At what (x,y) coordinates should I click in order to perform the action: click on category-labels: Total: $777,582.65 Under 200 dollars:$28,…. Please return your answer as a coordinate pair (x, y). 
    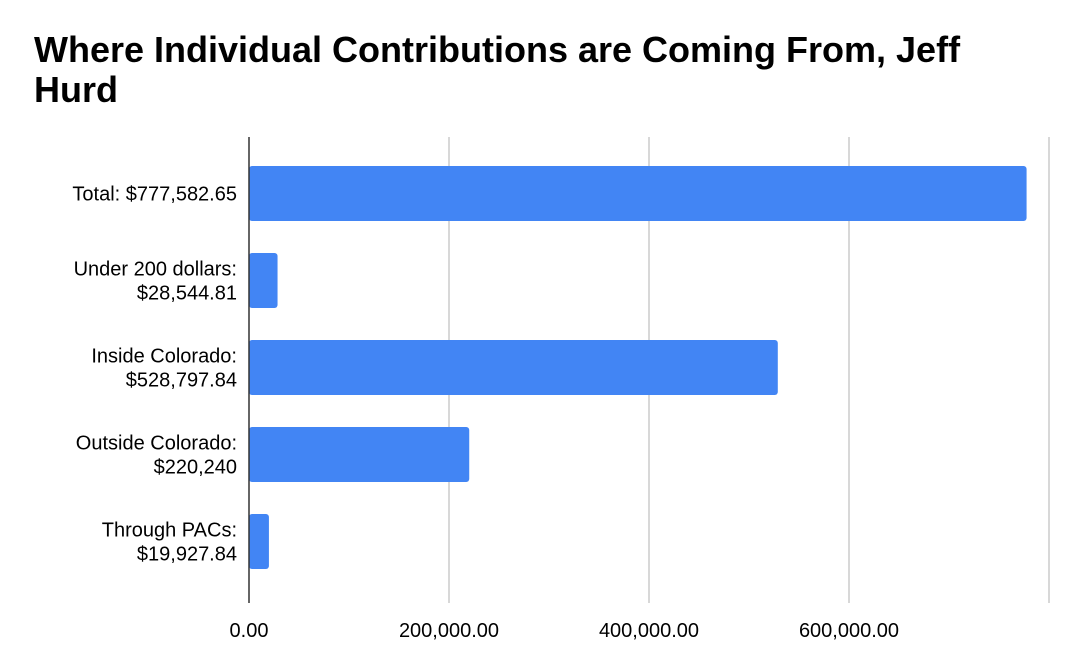
    Looking at the image, I should click on (154, 375).